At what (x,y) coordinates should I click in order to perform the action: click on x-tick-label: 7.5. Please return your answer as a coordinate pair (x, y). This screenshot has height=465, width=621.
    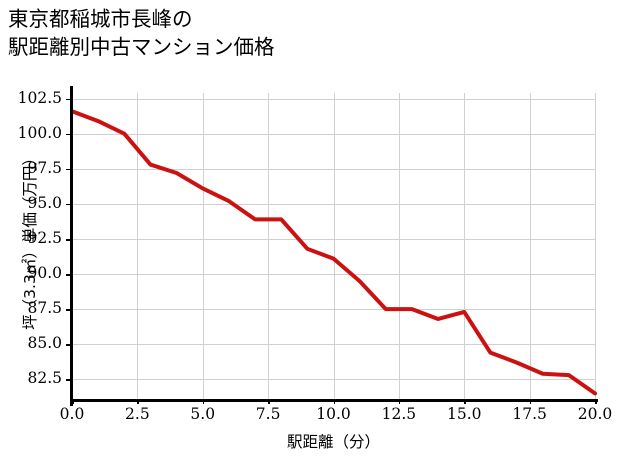
    Looking at the image, I should click on (268, 414).